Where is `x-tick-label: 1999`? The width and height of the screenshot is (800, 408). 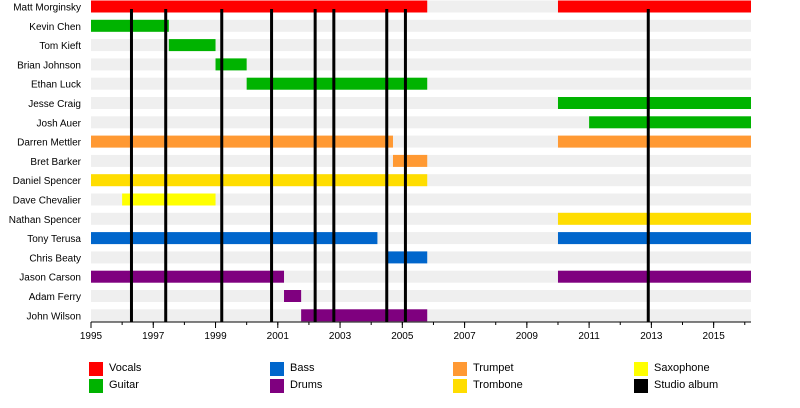 x-tick-label: 1999 is located at coordinates (215, 336).